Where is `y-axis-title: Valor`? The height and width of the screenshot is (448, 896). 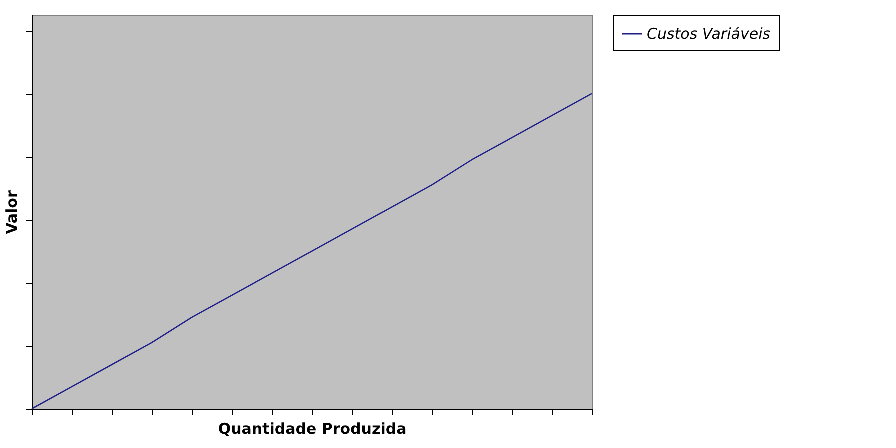 y-axis-title: Valor is located at coordinates (12, 212).